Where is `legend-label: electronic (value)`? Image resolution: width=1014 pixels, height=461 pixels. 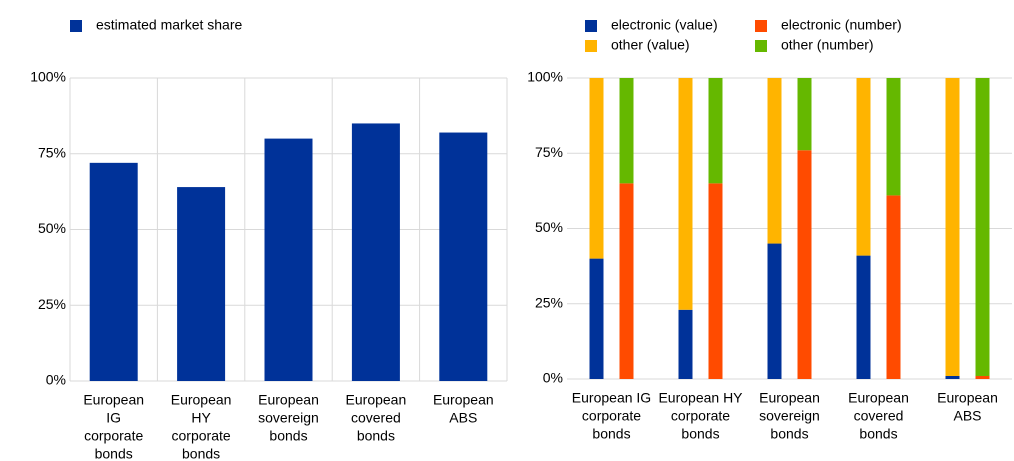
legend-label: electronic (value) is located at coordinates (664, 25).